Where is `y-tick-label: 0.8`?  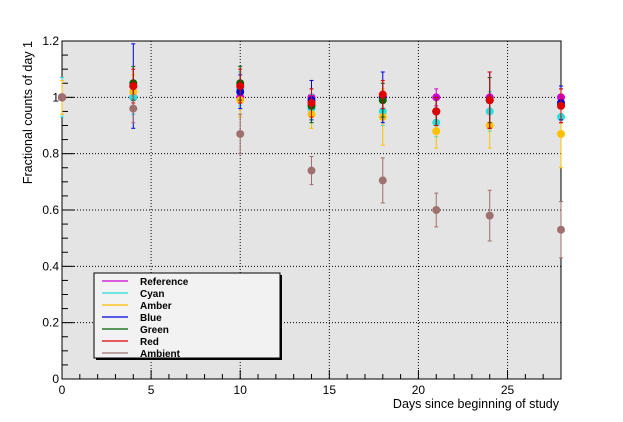
y-tick-label: 0.8 is located at coordinates (50, 154).